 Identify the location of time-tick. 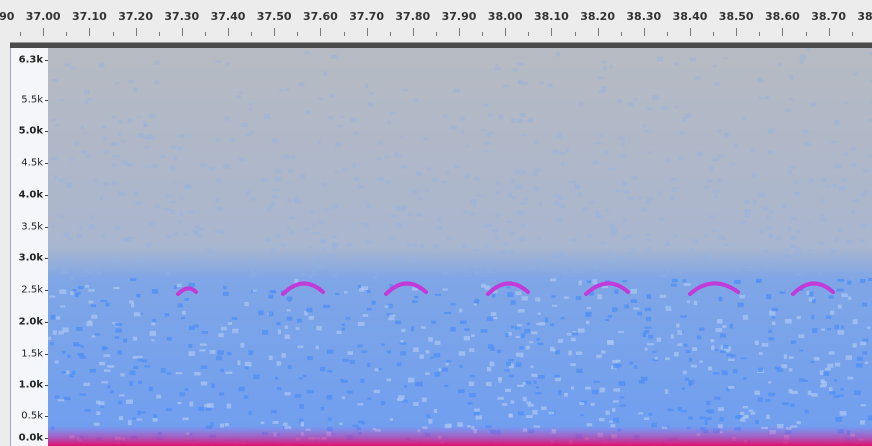
(413, 32).